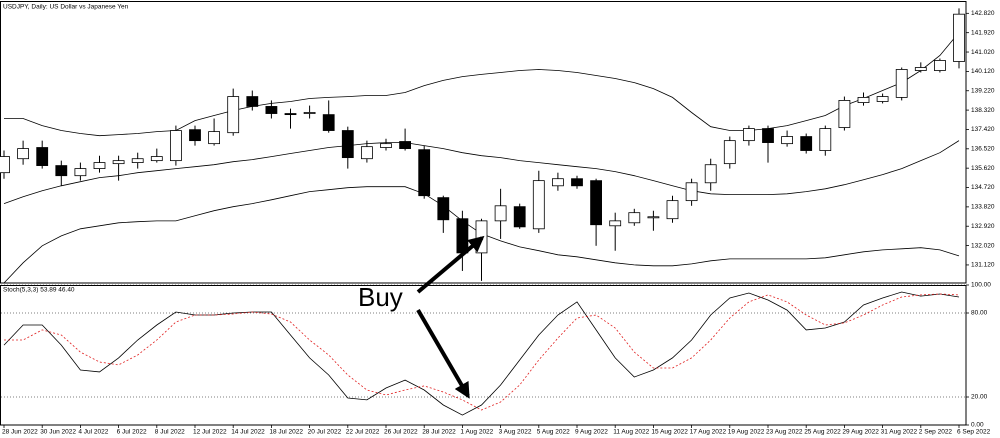  What do you see at coordinates (977, 425) in the screenshot?
I see `y-tick-label: 0.00` at bounding box center [977, 425].